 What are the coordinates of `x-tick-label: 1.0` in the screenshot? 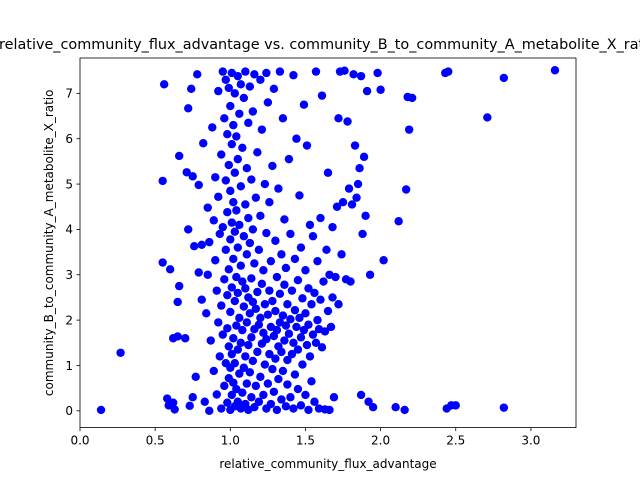 It's located at (230, 441).